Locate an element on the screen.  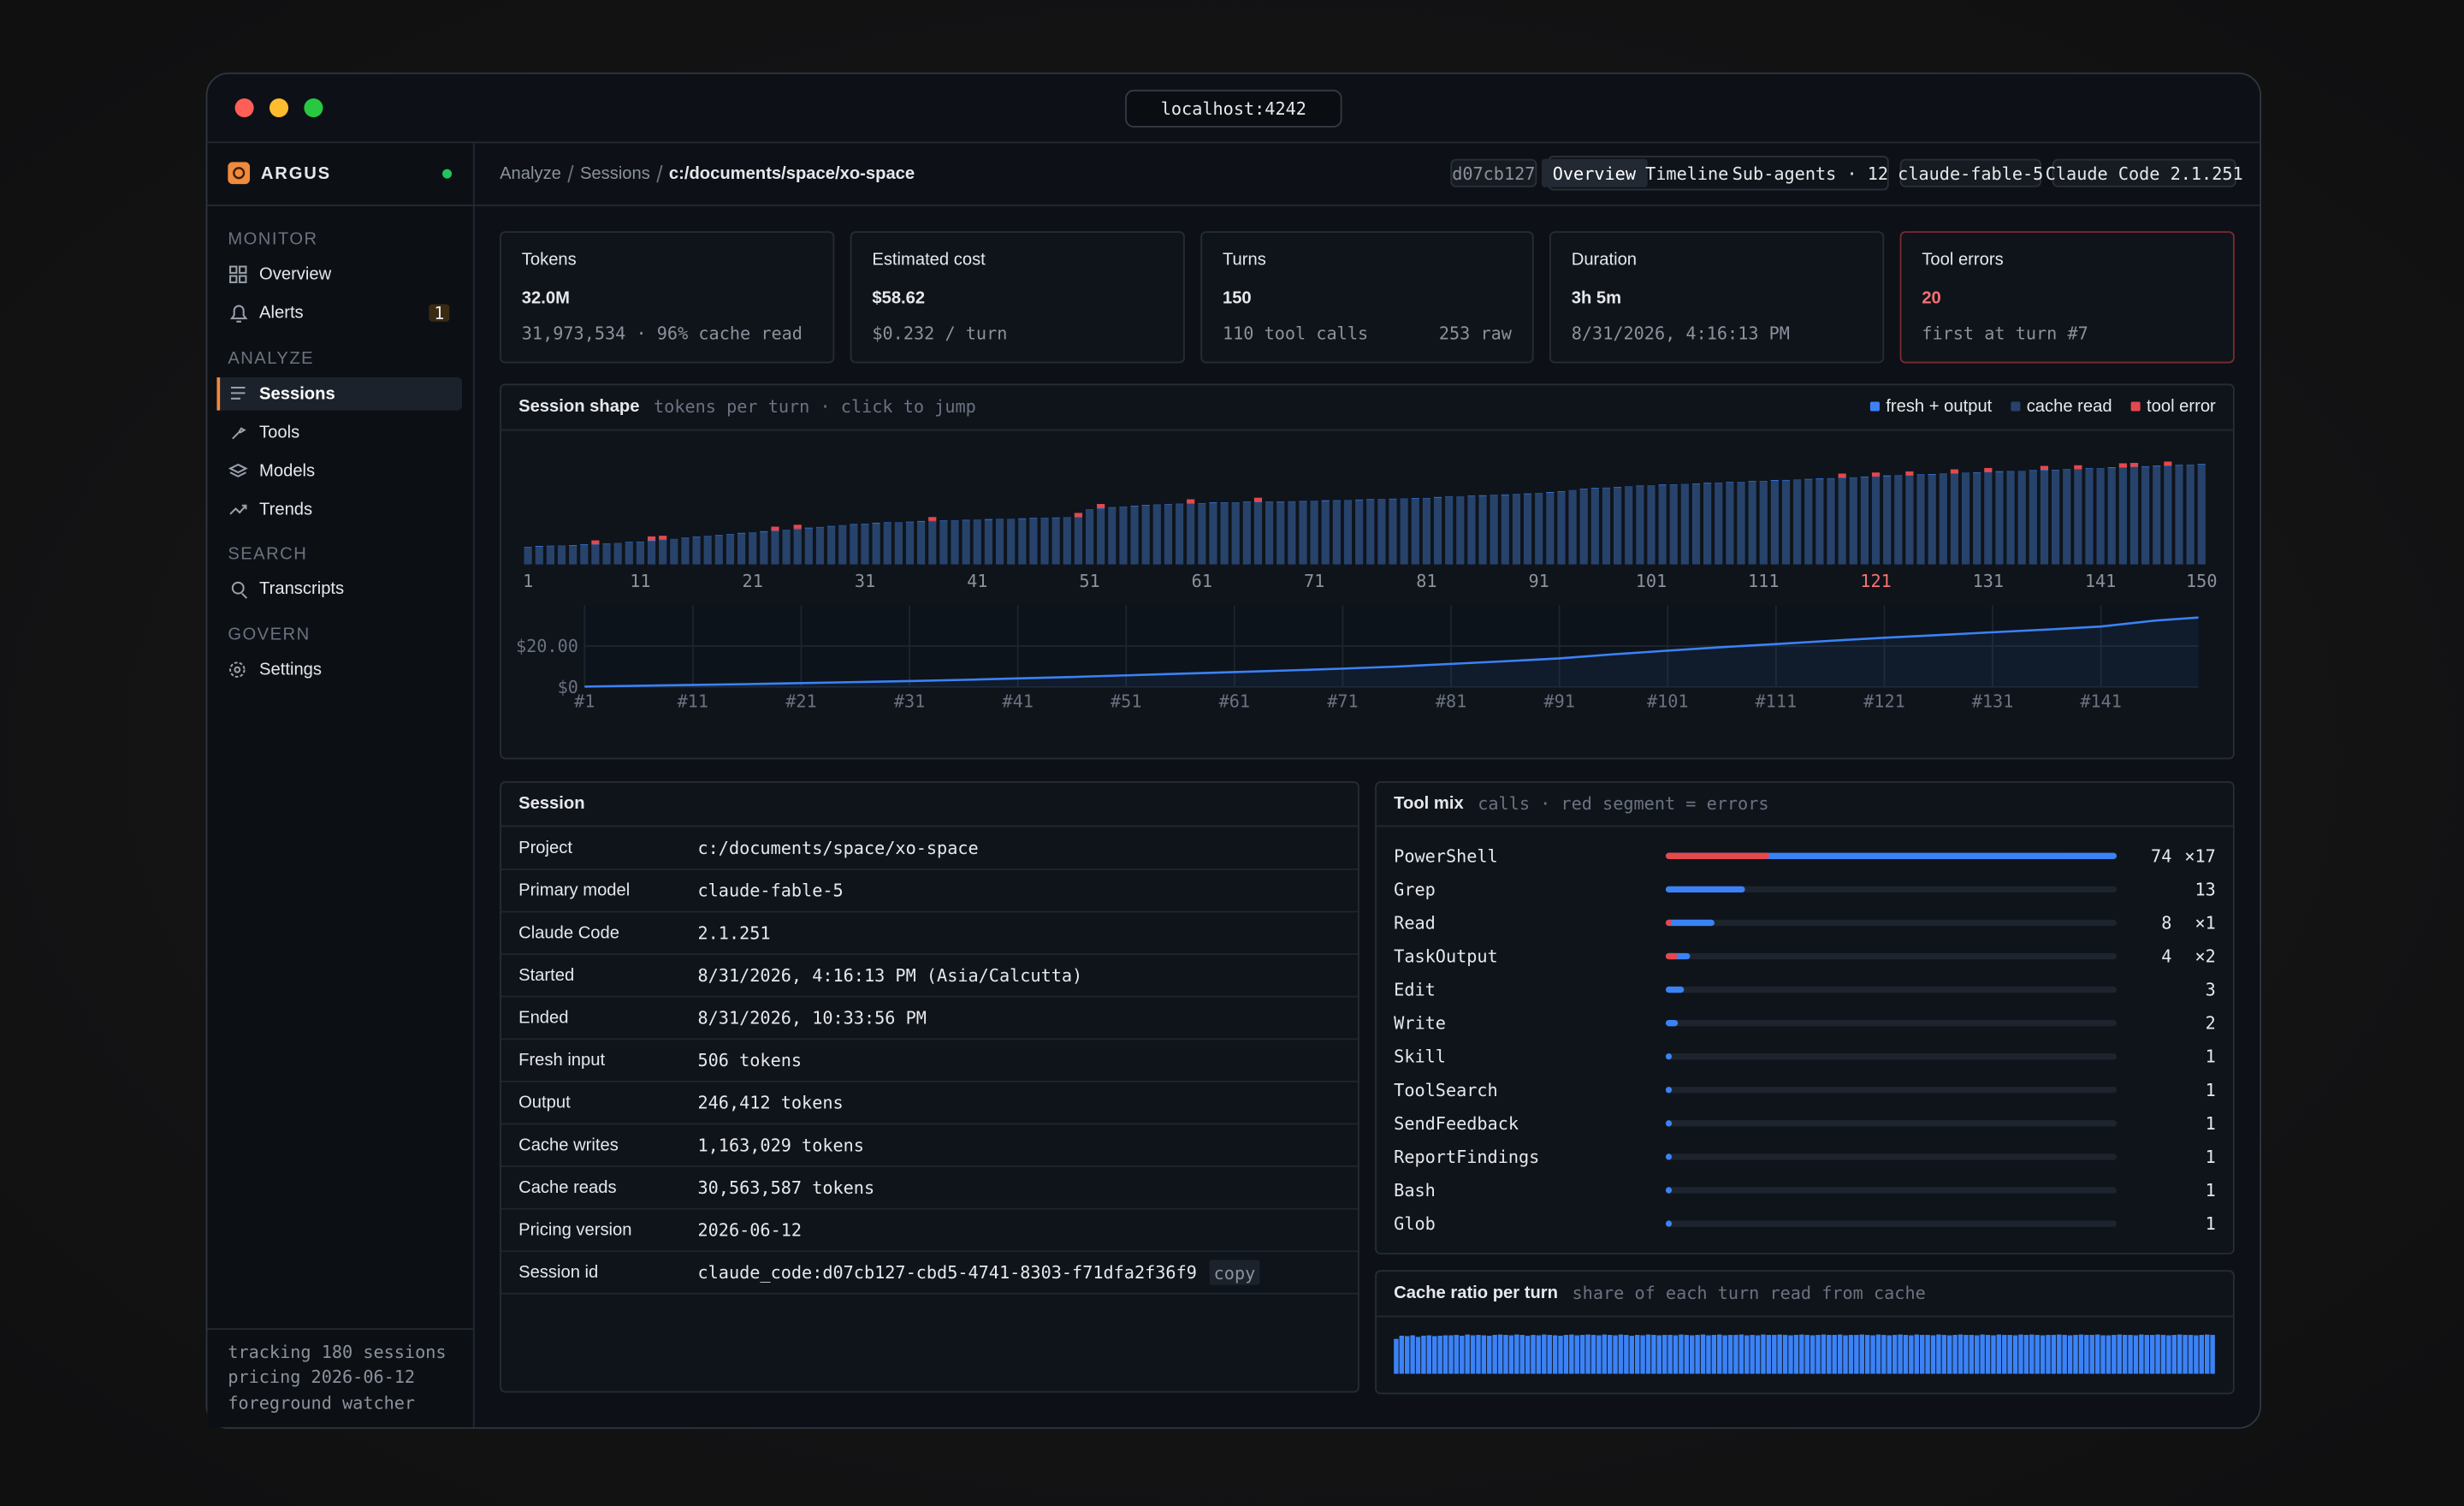
nav-item: Trends is located at coordinates (285, 510).